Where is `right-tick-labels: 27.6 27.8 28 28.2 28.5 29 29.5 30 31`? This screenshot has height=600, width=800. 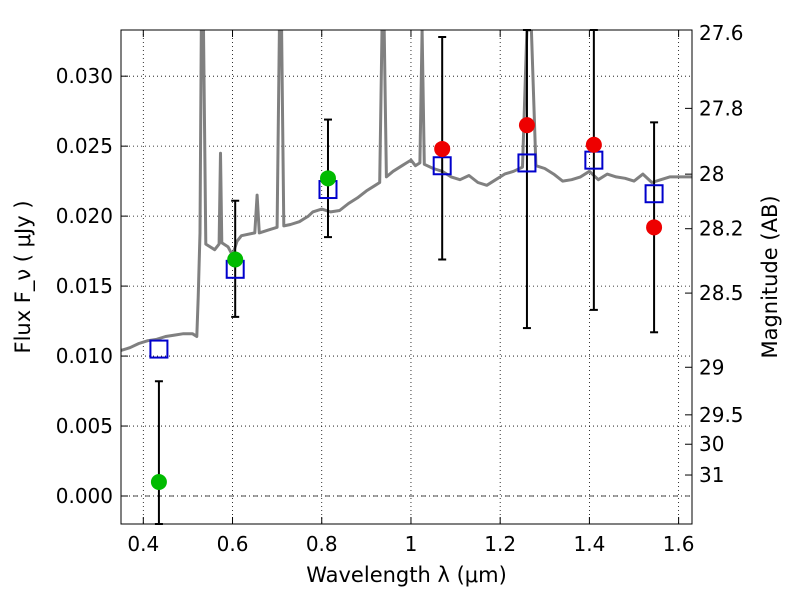 right-tick-labels: 27.6 27.8 28 28.2 28.5 29 29.5 30 31 is located at coordinates (721, 254).